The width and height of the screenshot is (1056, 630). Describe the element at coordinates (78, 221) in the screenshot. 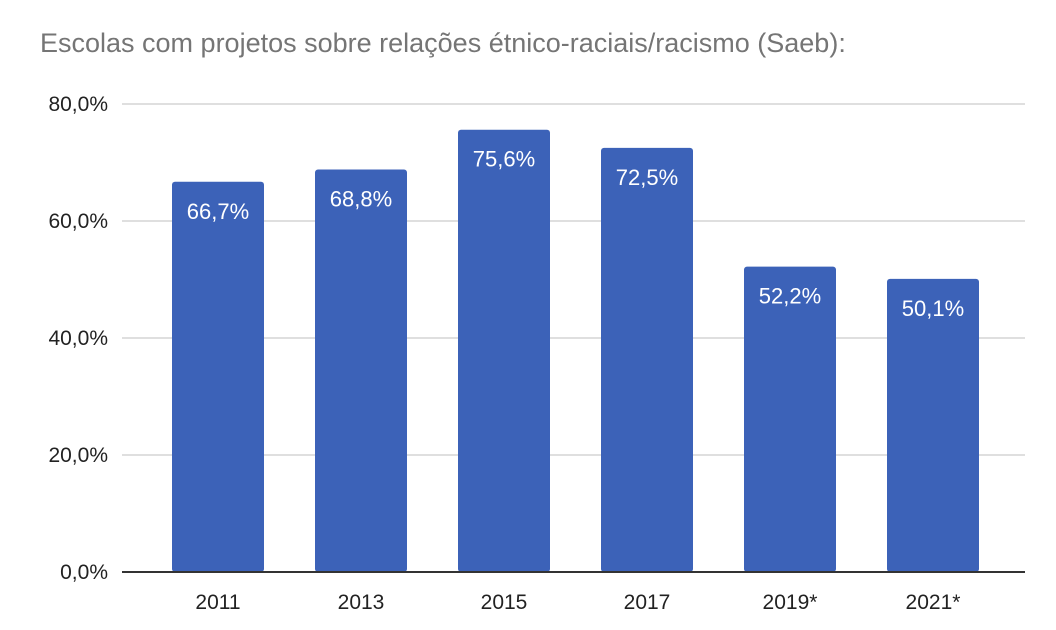

I see `y-tick-label: 60,0%` at that location.